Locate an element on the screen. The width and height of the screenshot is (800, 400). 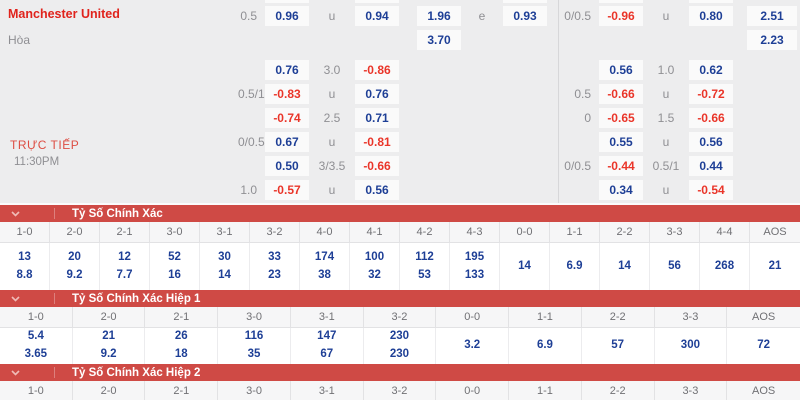
score-odds-cell: 112 53 is located at coordinates (425, 266).